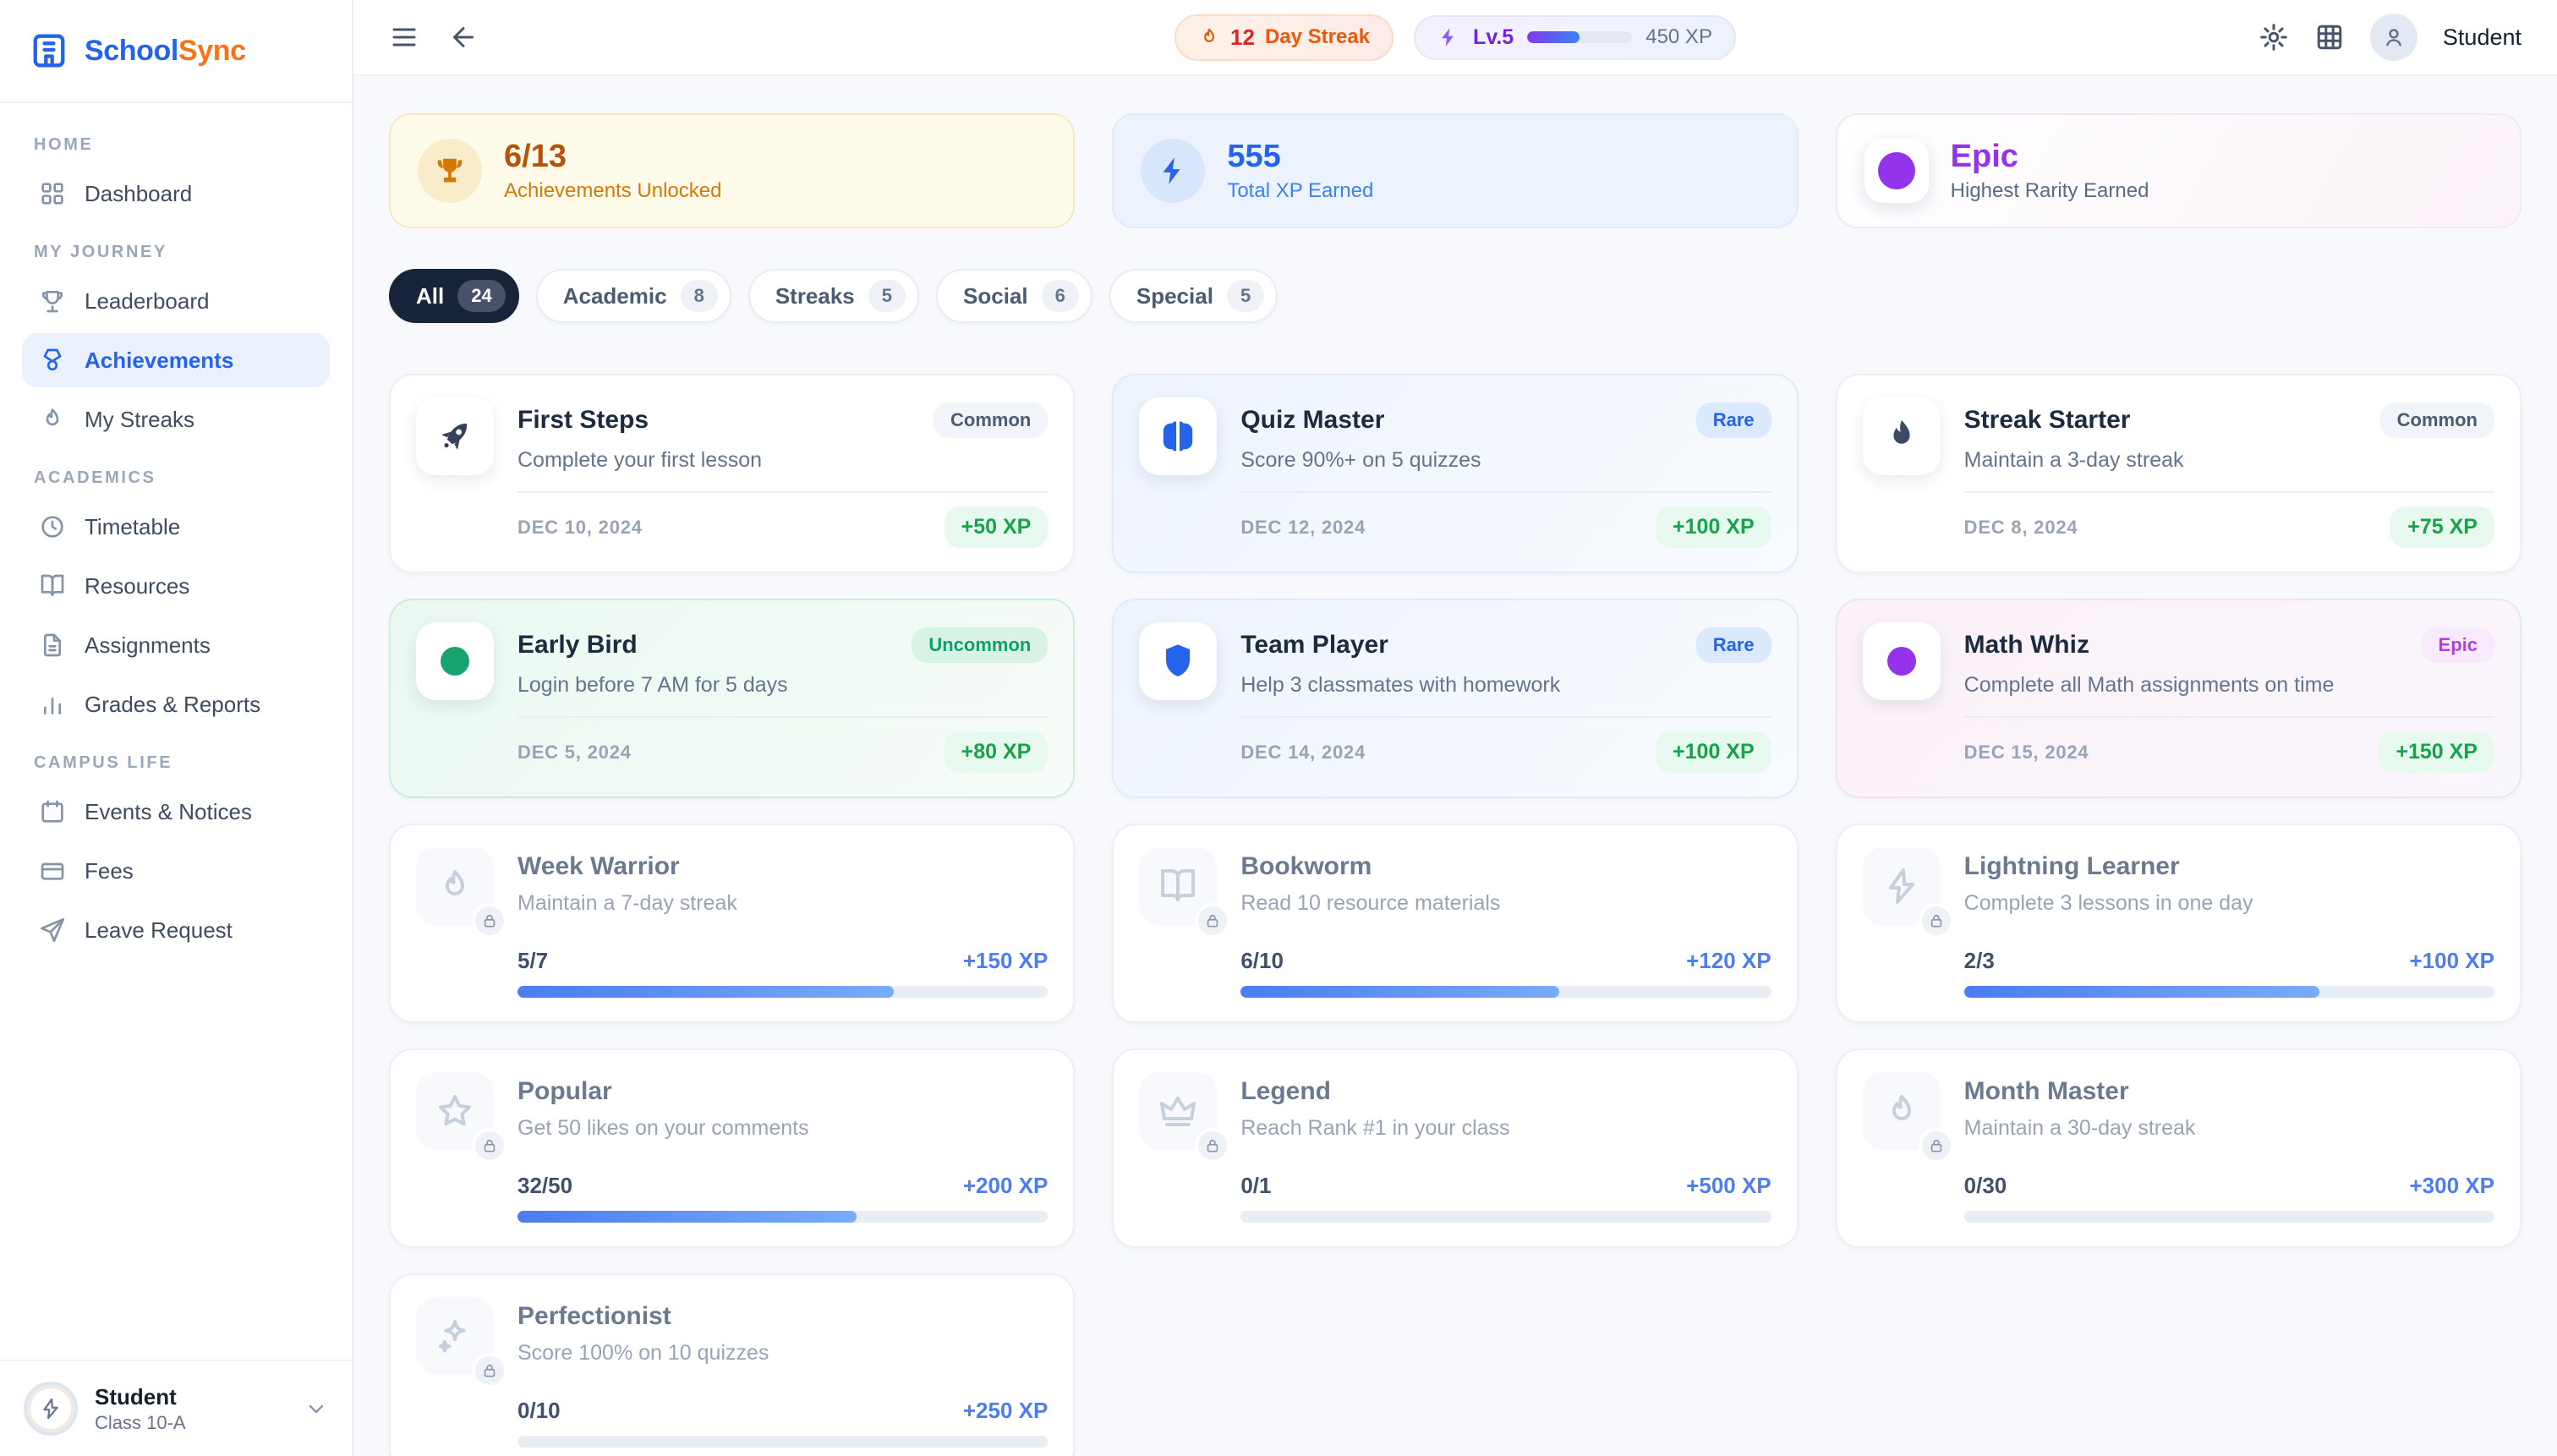  I want to click on filter-tab-streaks: Streaks 5, so click(833, 296).